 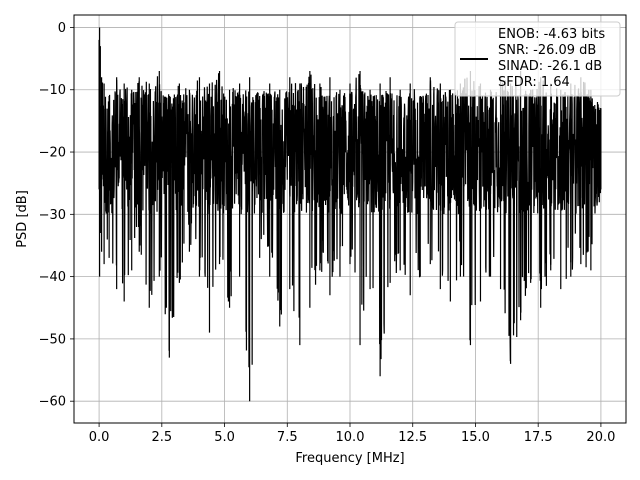 I want to click on x-tick-label: 20.0, so click(x=600, y=437).